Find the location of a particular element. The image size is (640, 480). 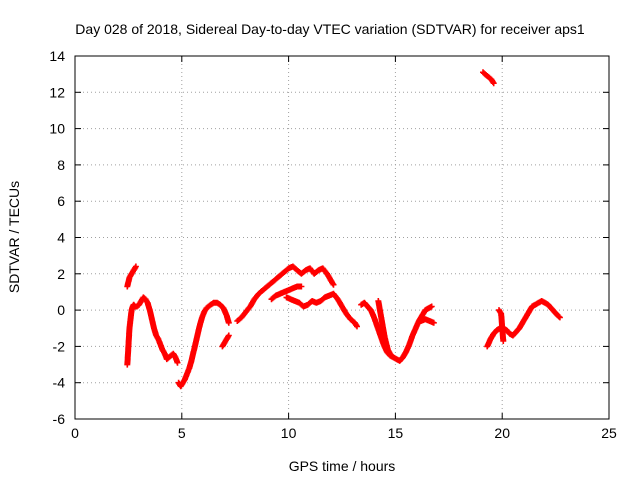

y-tick-label: 10 is located at coordinates (57, 129).